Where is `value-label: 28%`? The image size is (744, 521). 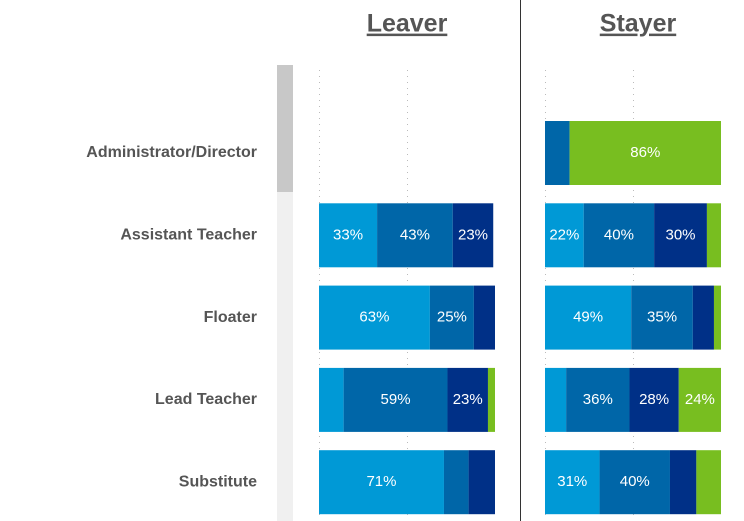
value-label: 28% is located at coordinates (654, 399).